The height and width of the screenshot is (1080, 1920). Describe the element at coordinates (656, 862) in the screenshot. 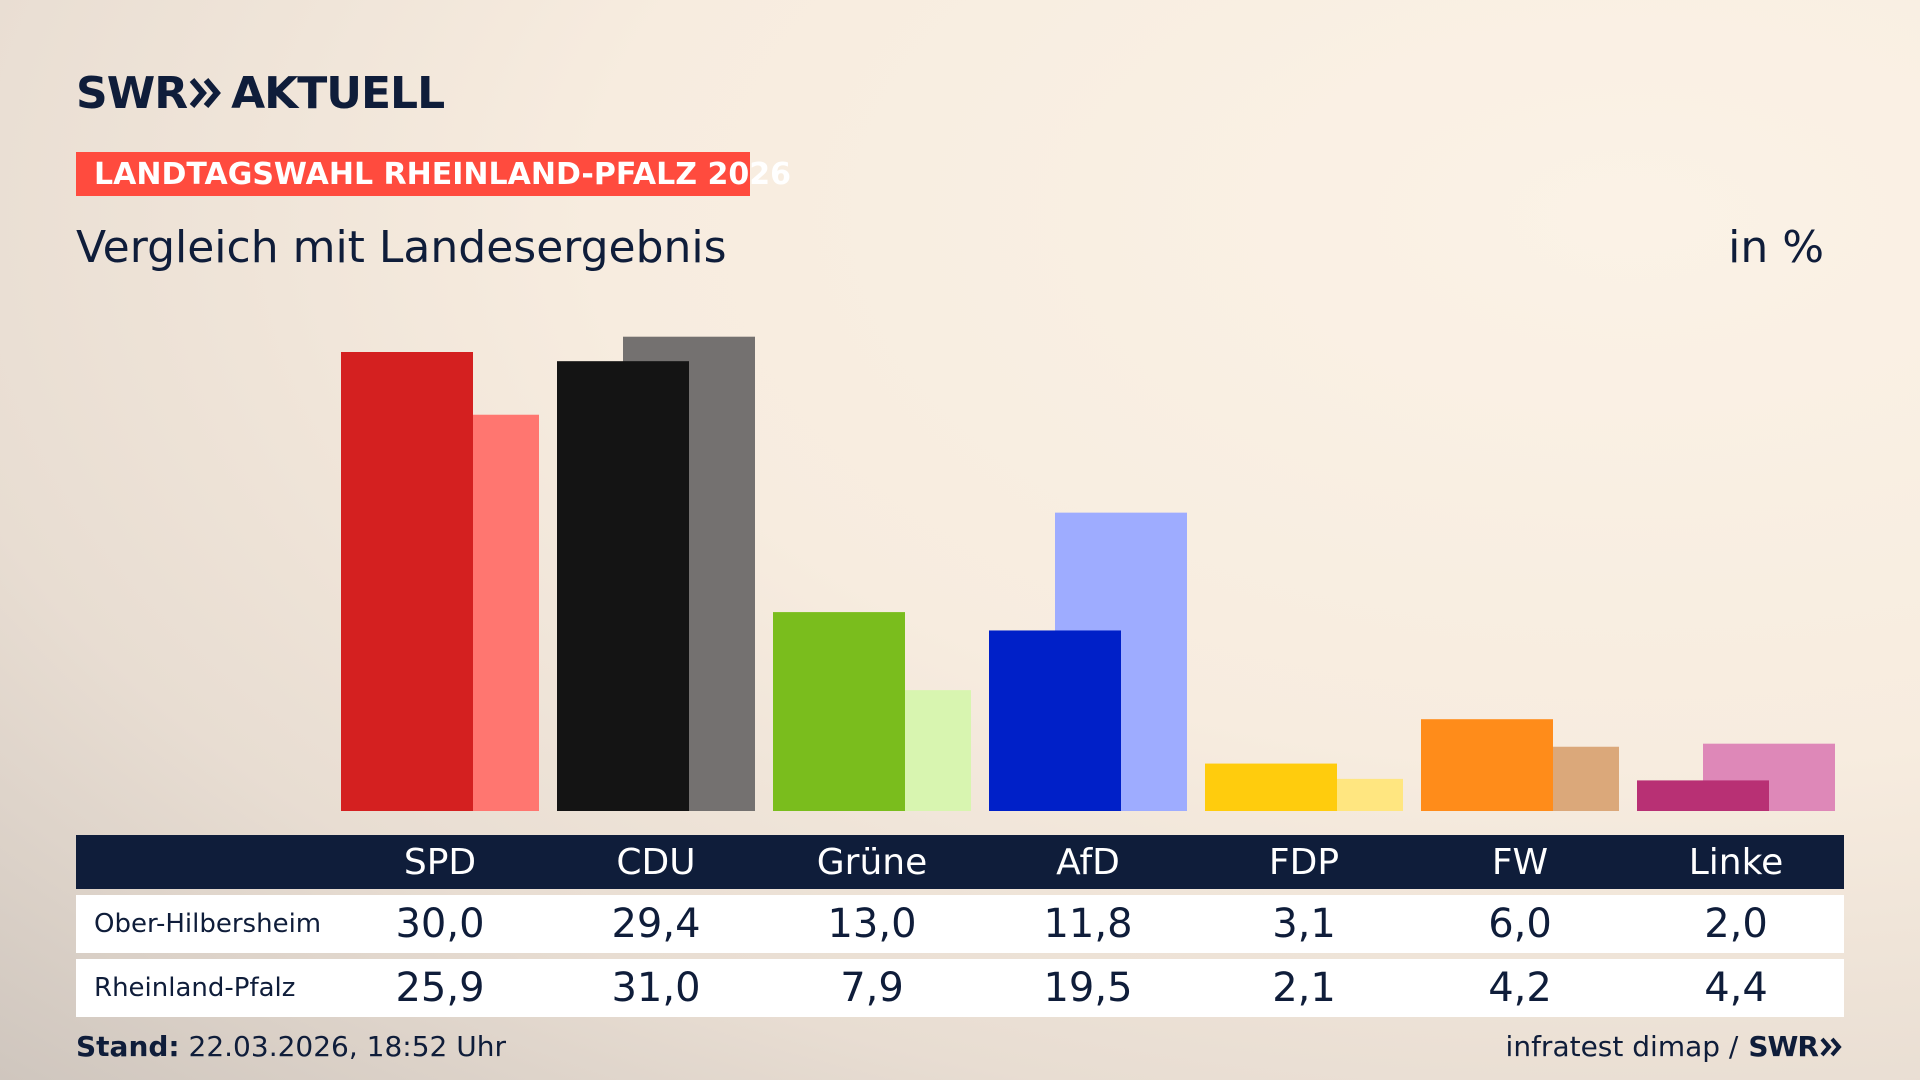

I see `column-header-cdu: CDU` at that location.